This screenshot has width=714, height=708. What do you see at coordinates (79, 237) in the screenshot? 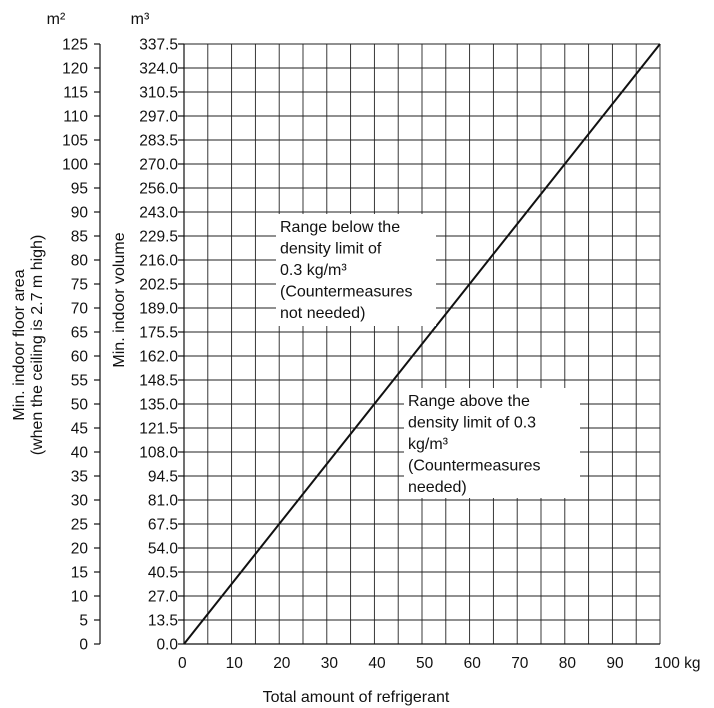
I see `y-tick-label-m2: 85` at bounding box center [79, 237].